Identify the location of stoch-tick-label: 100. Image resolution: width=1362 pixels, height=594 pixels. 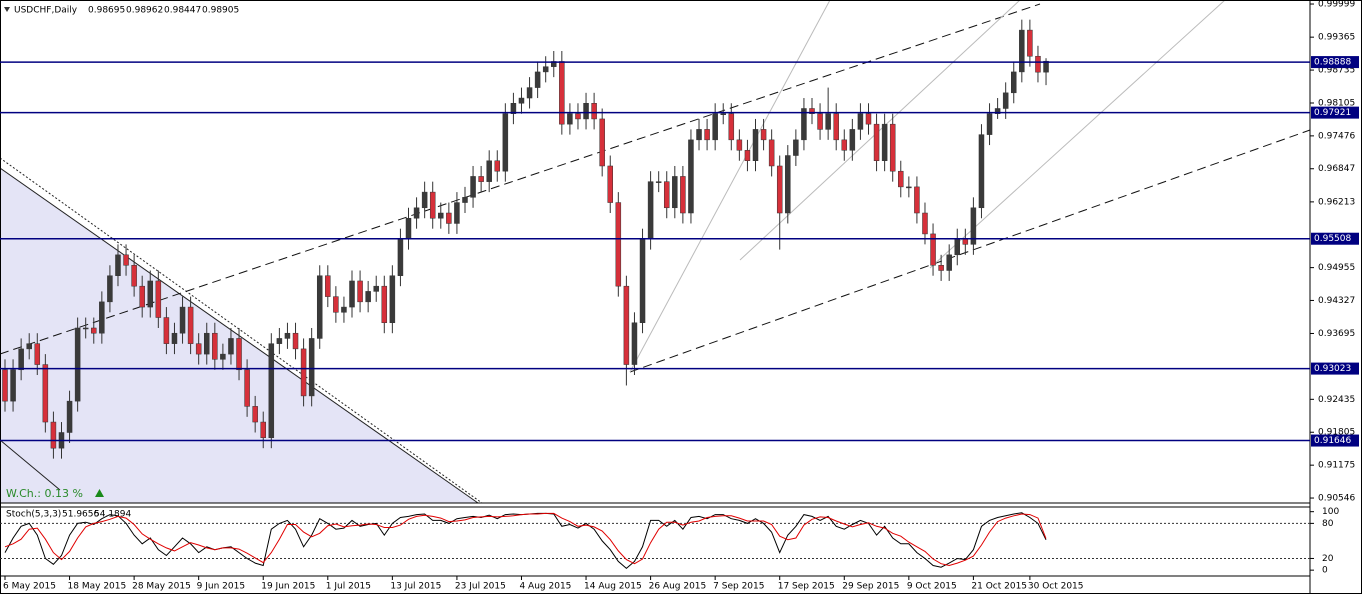
(1330, 512).